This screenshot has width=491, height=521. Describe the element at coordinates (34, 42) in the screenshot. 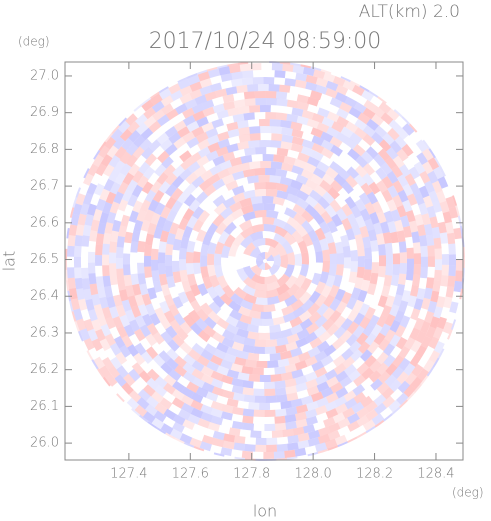

I see `y-unit: (deg)` at that location.